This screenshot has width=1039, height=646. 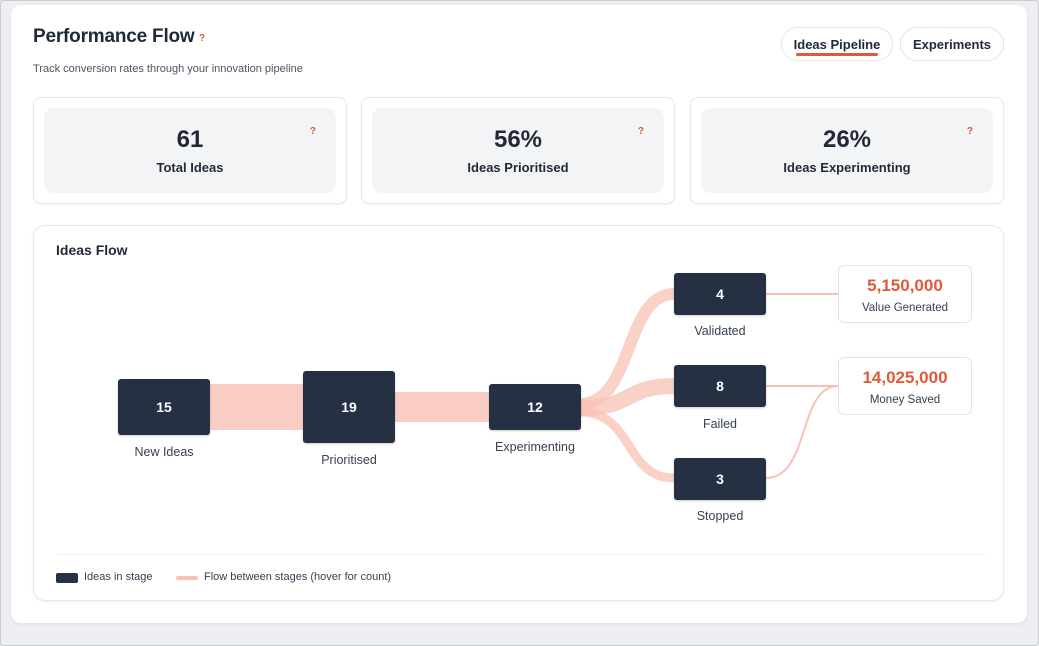 I want to click on node-label-failed: Failed, so click(x=720, y=424).